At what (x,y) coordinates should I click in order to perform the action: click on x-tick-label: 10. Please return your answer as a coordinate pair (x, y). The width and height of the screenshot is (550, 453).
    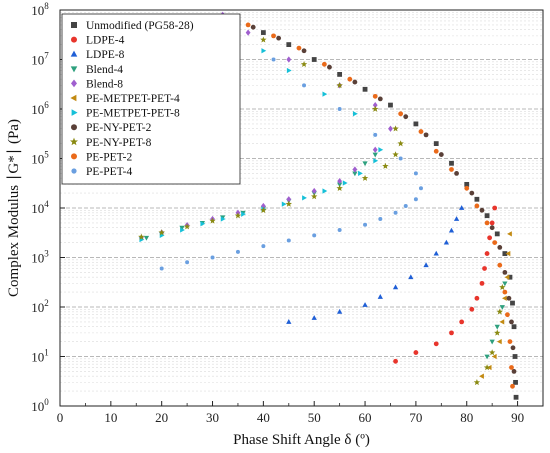
    Looking at the image, I should click on (110, 417).